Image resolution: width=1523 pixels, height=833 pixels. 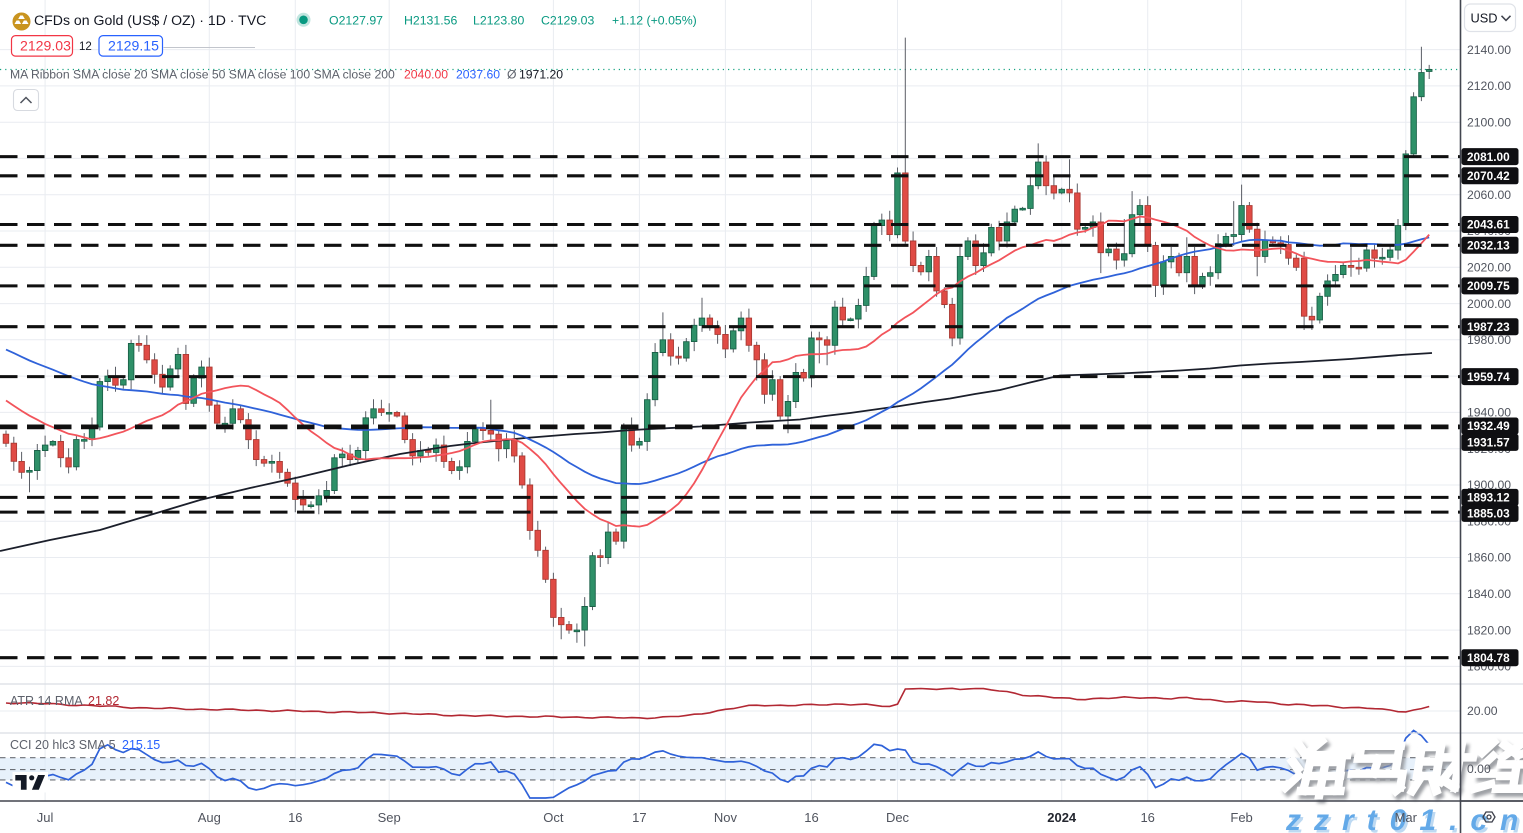 What do you see at coordinates (1489, 86) in the screenshot?
I see `svg-text: 2120.00` at bounding box center [1489, 86].